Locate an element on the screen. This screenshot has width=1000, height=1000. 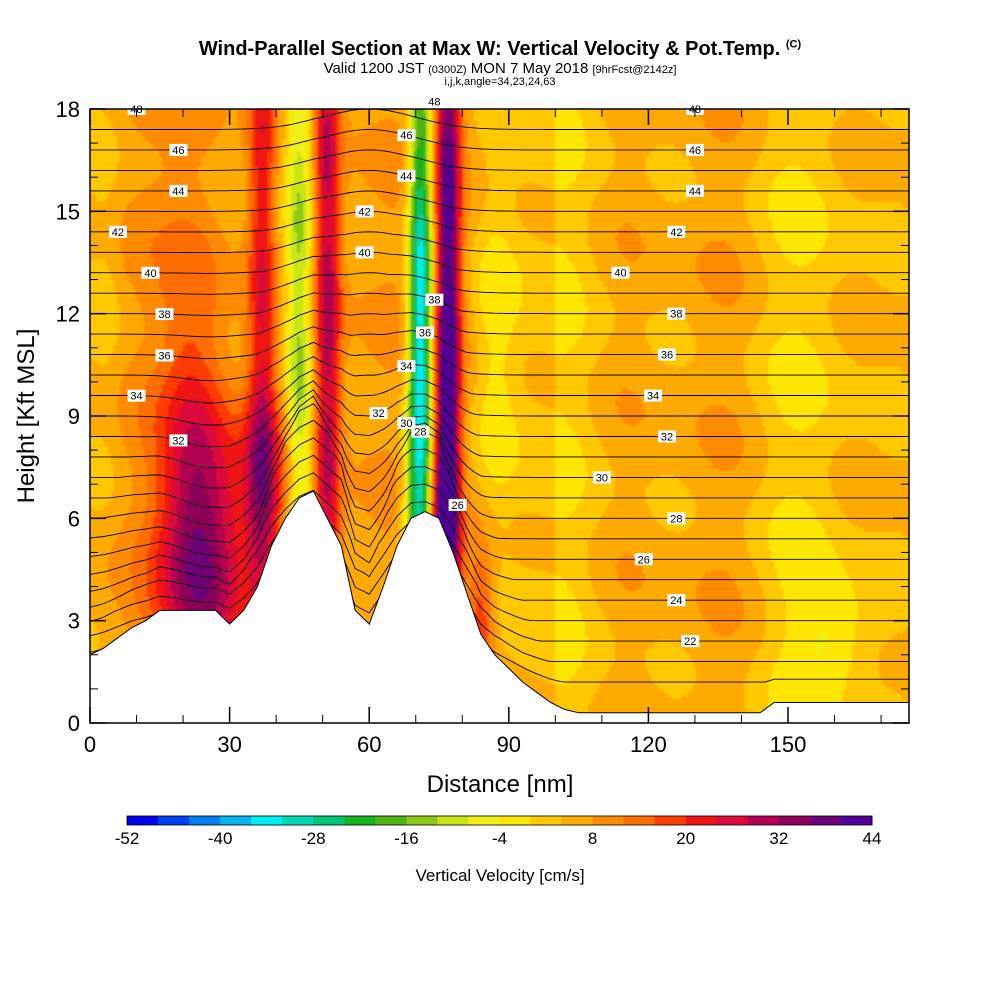
y-tick-labels: 0 3 6 9 12 15 18 is located at coordinates (68, 416).